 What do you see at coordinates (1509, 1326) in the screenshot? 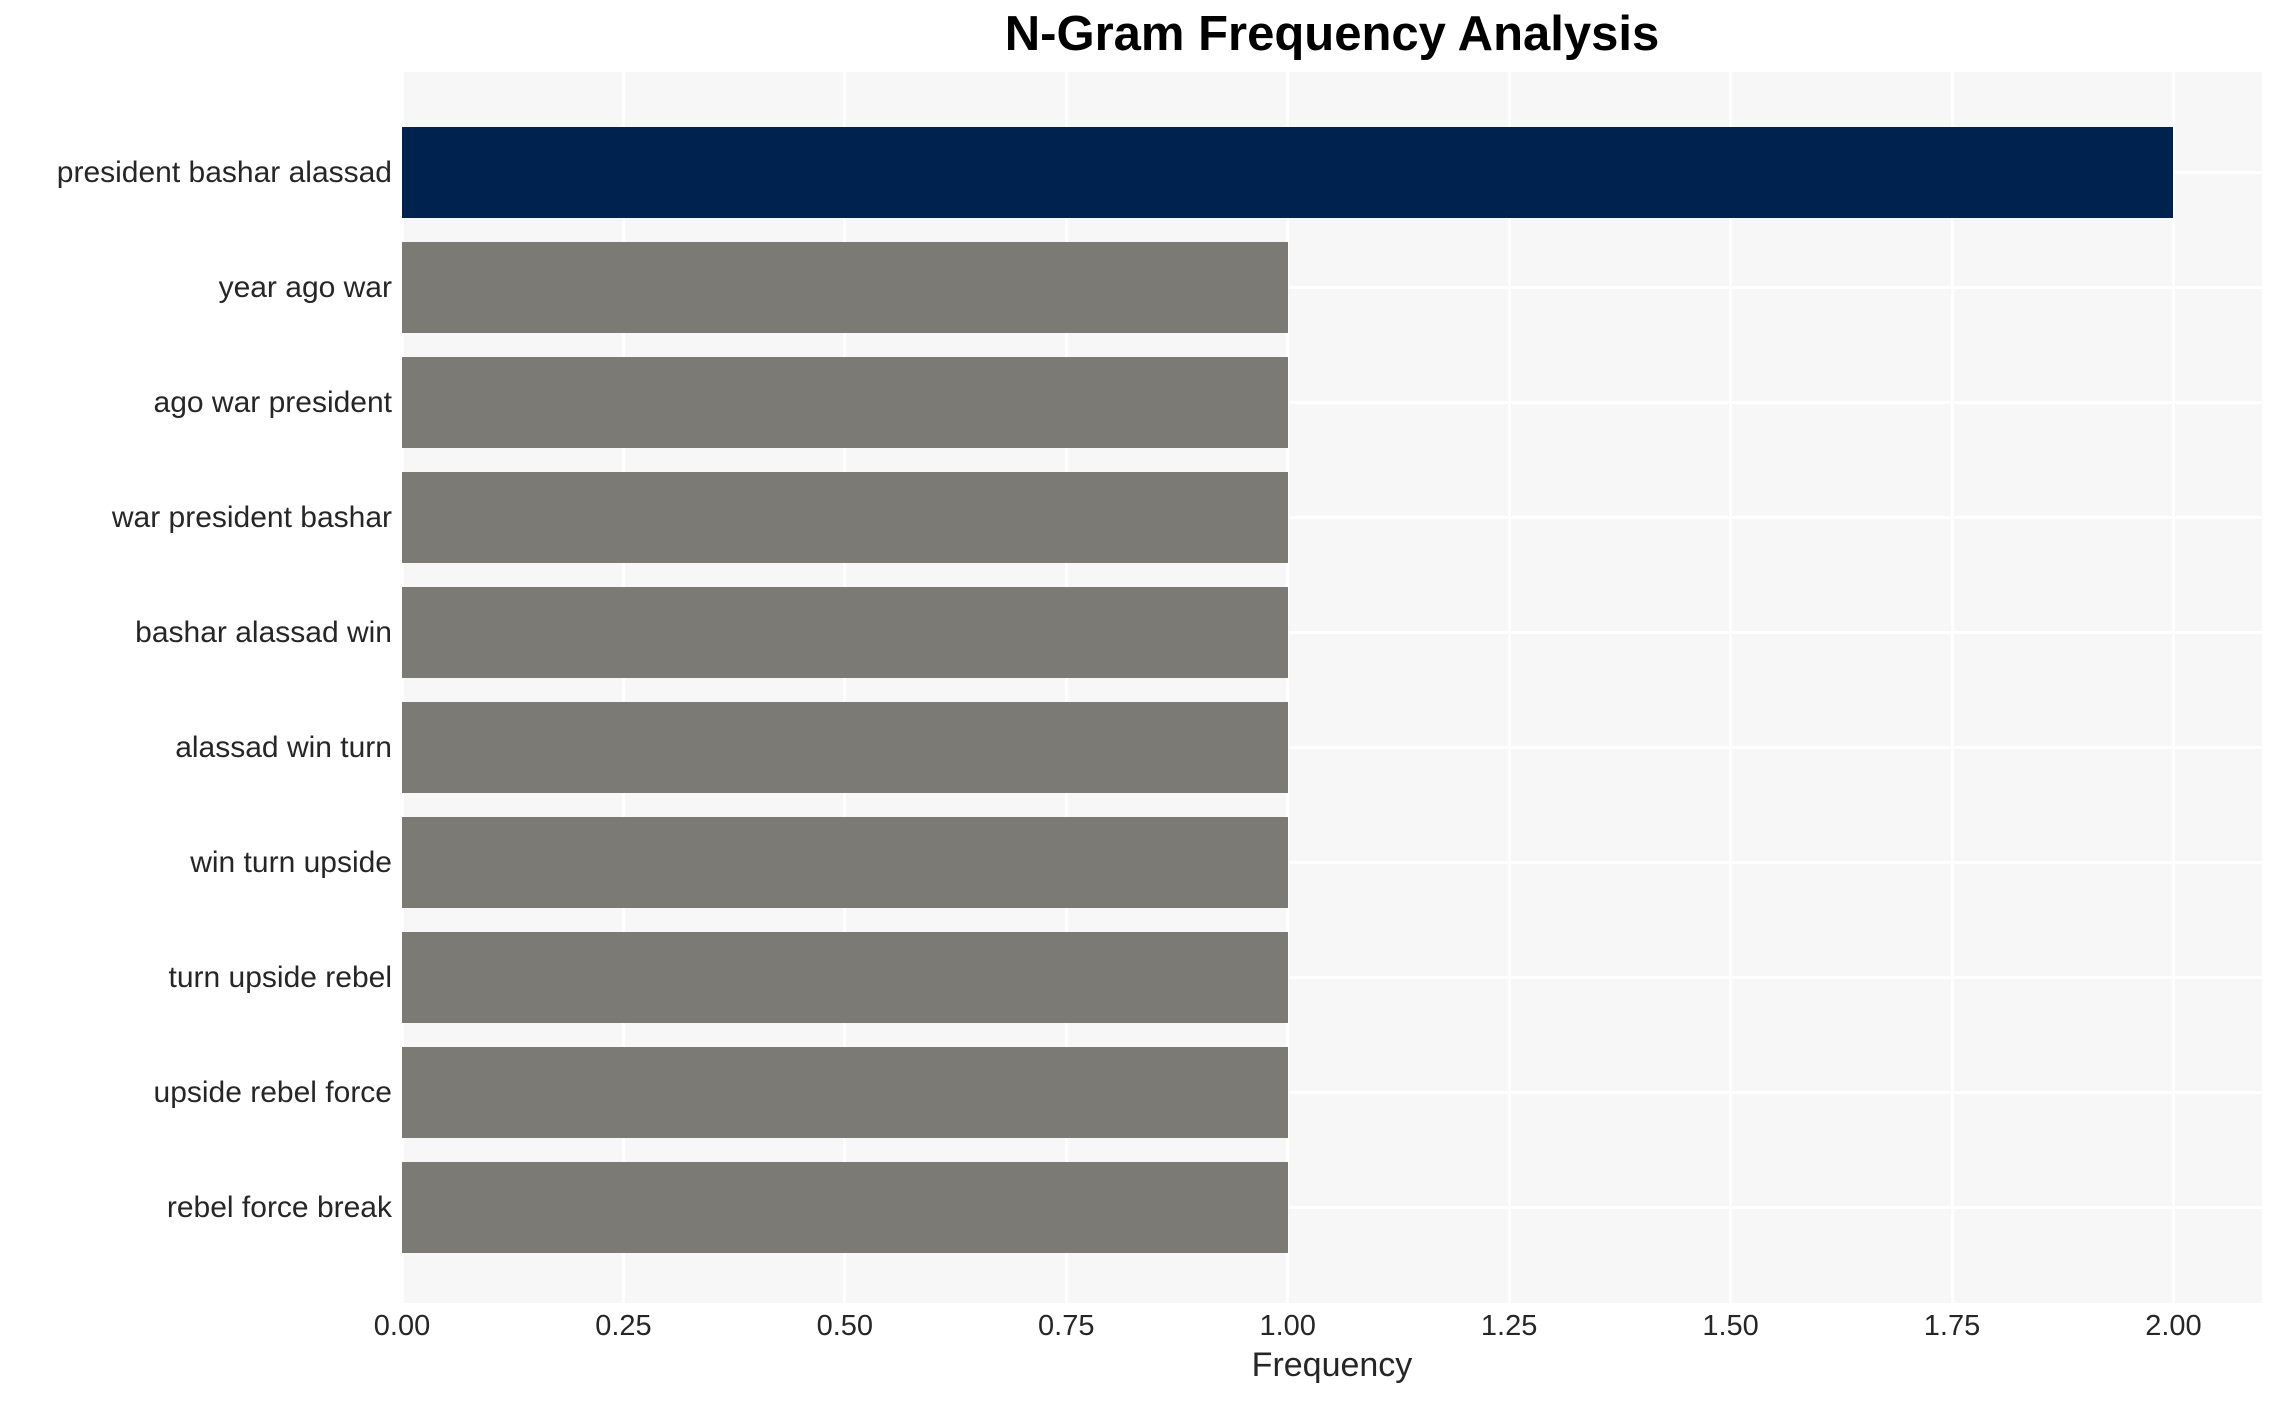
I see `x-tick-label: 1.25` at bounding box center [1509, 1326].